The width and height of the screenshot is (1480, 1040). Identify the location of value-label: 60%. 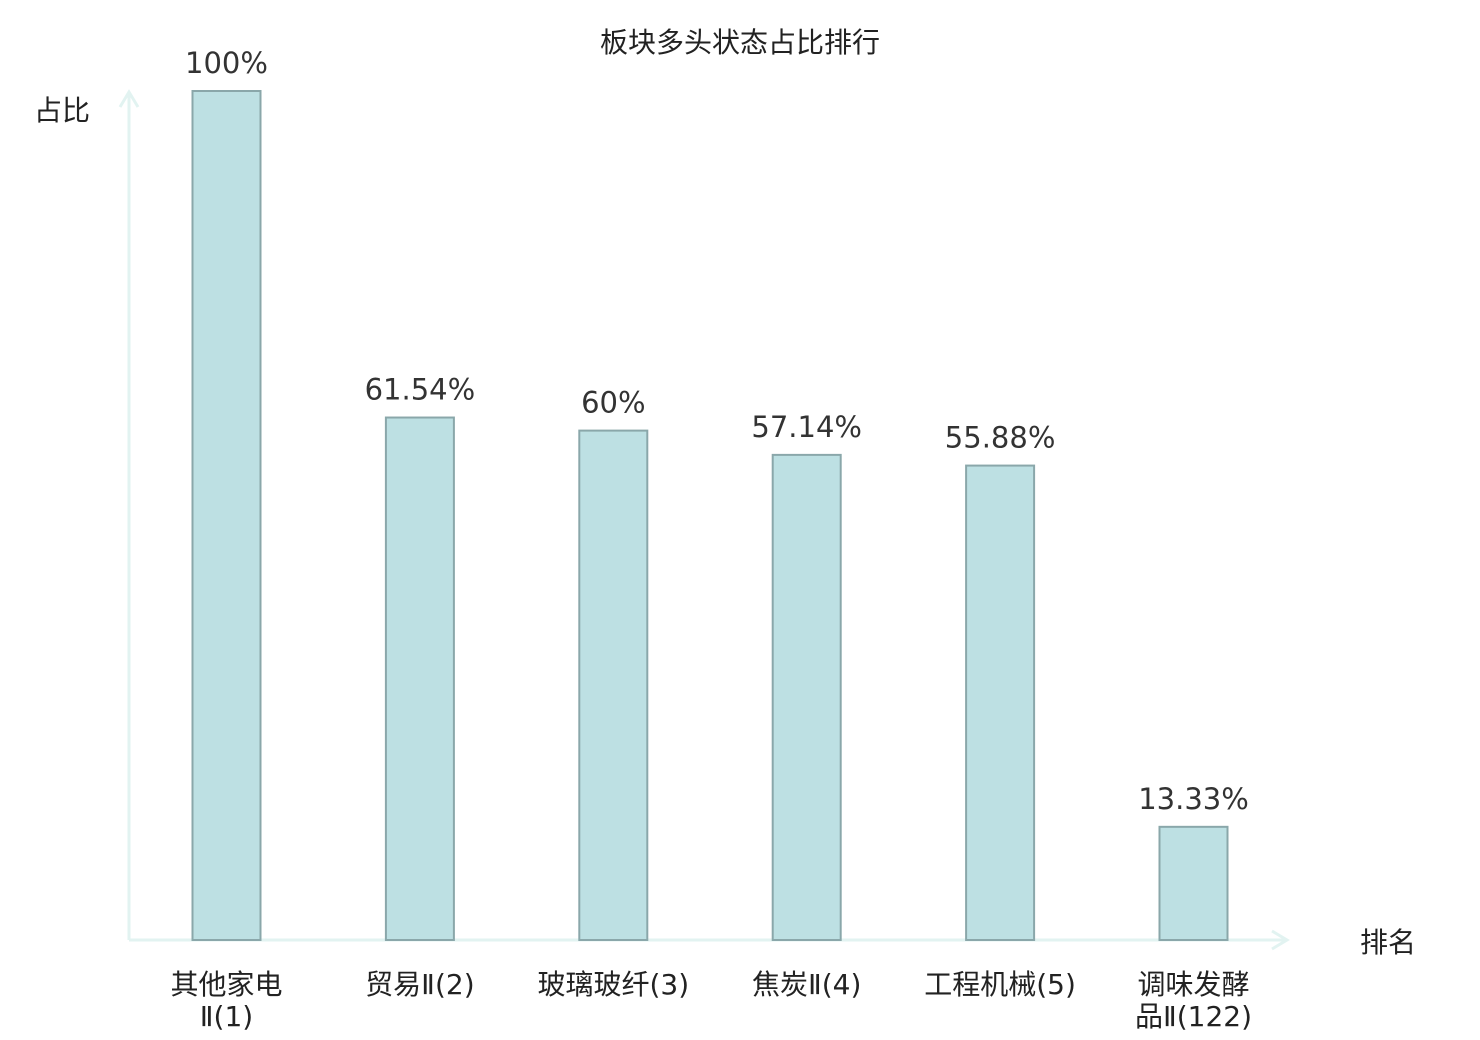
(613, 403).